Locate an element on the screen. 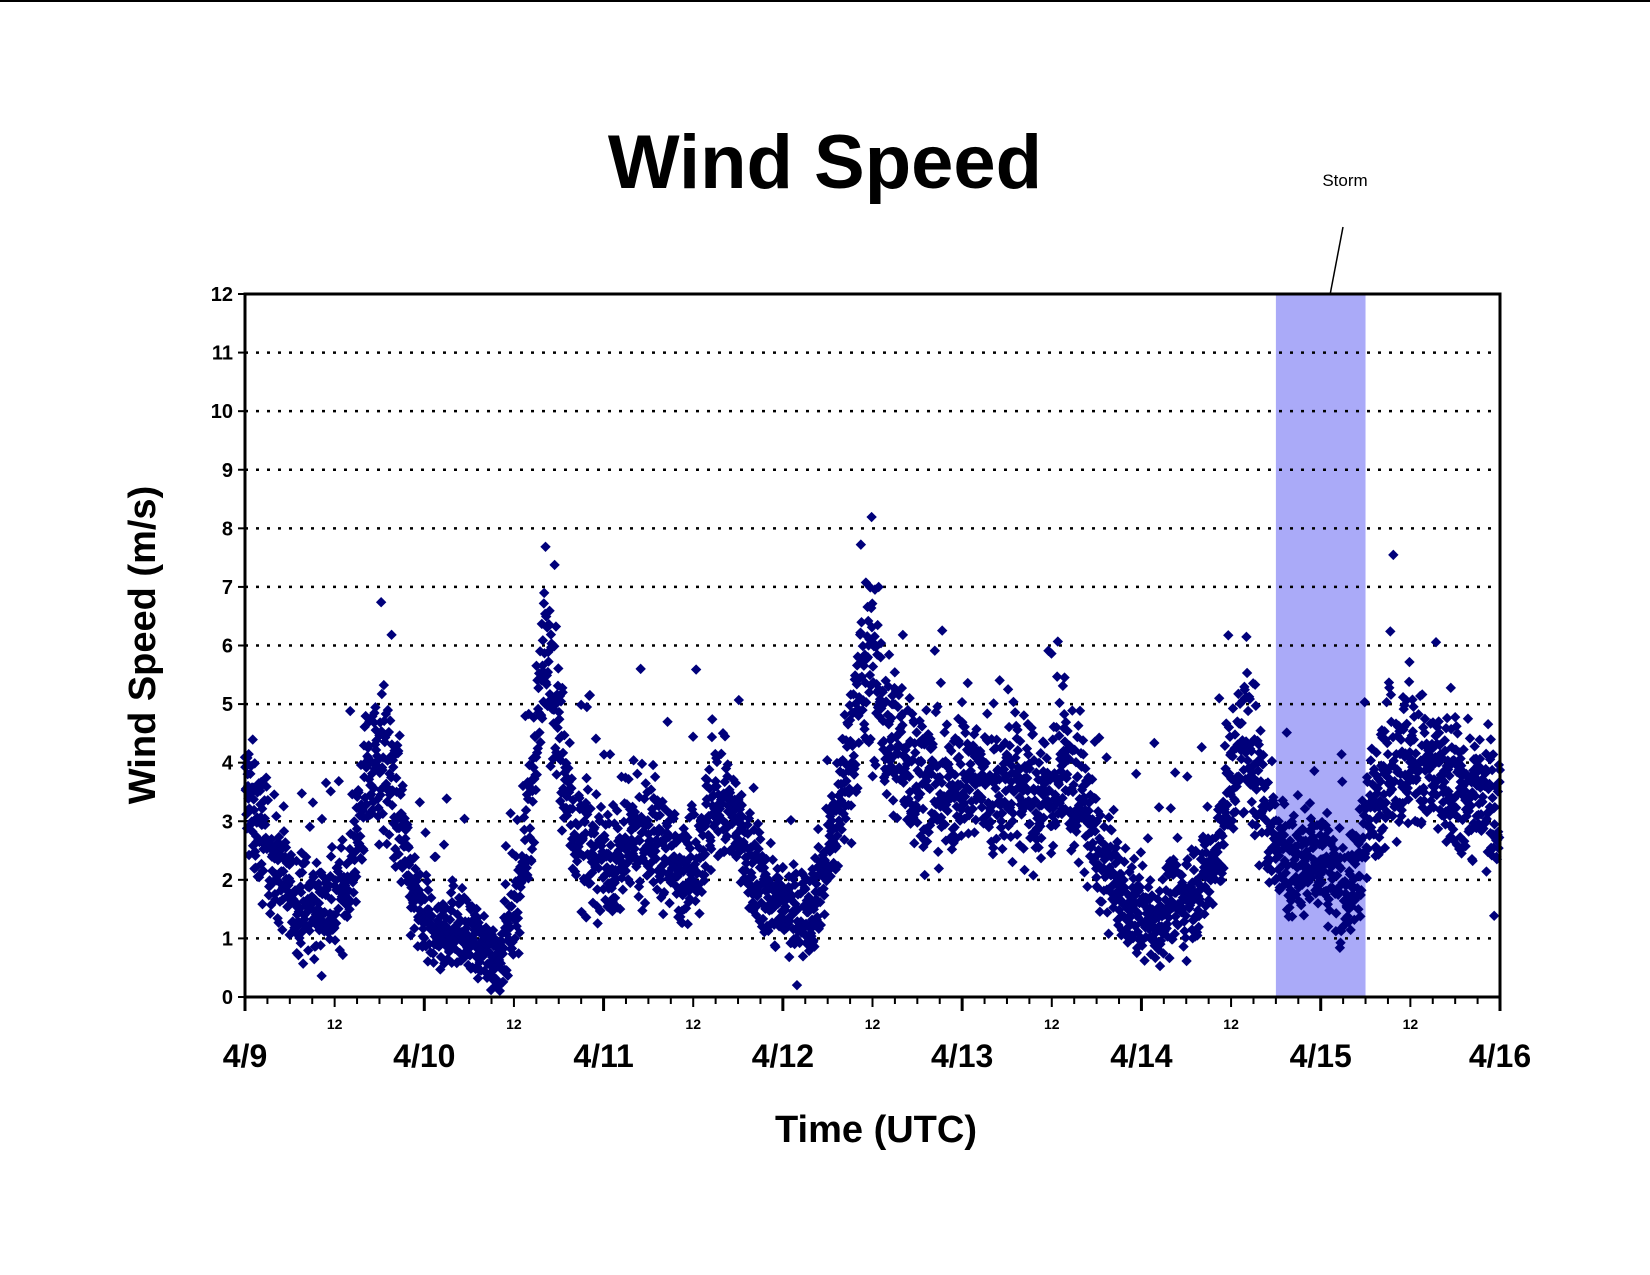 The height and width of the screenshot is (1275, 1650). x-day-label: 4/12 is located at coordinates (783, 1056).